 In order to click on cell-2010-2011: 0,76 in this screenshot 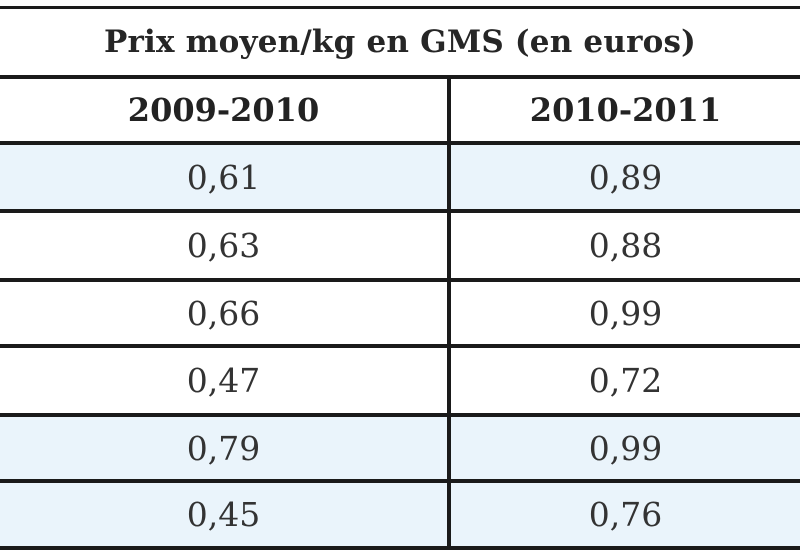, I will do `click(625, 514)`.